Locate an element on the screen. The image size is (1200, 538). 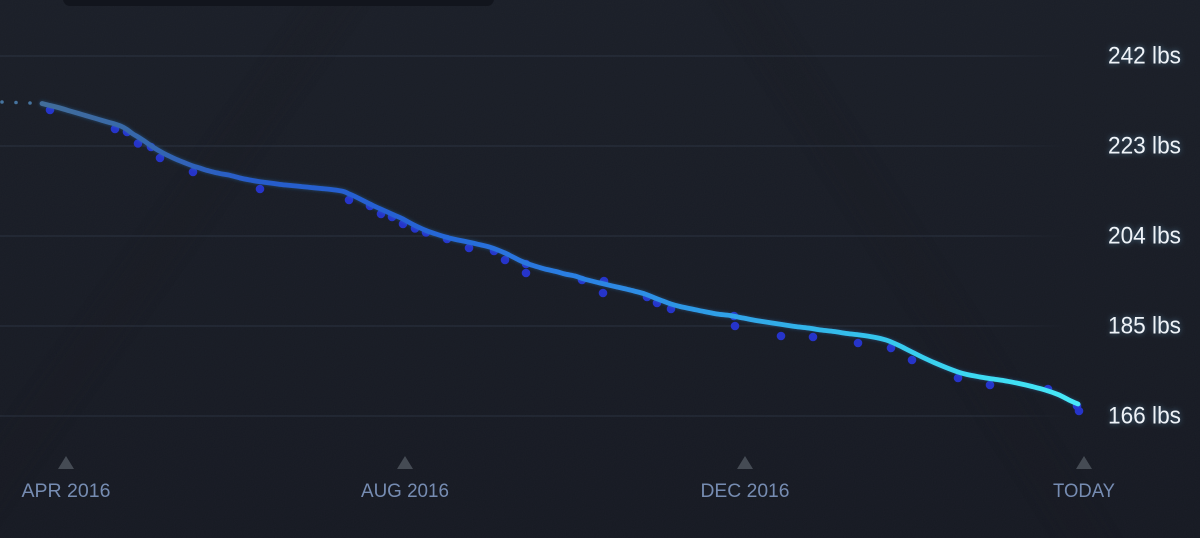
svg-text: APR 2016 is located at coordinates (66, 491).